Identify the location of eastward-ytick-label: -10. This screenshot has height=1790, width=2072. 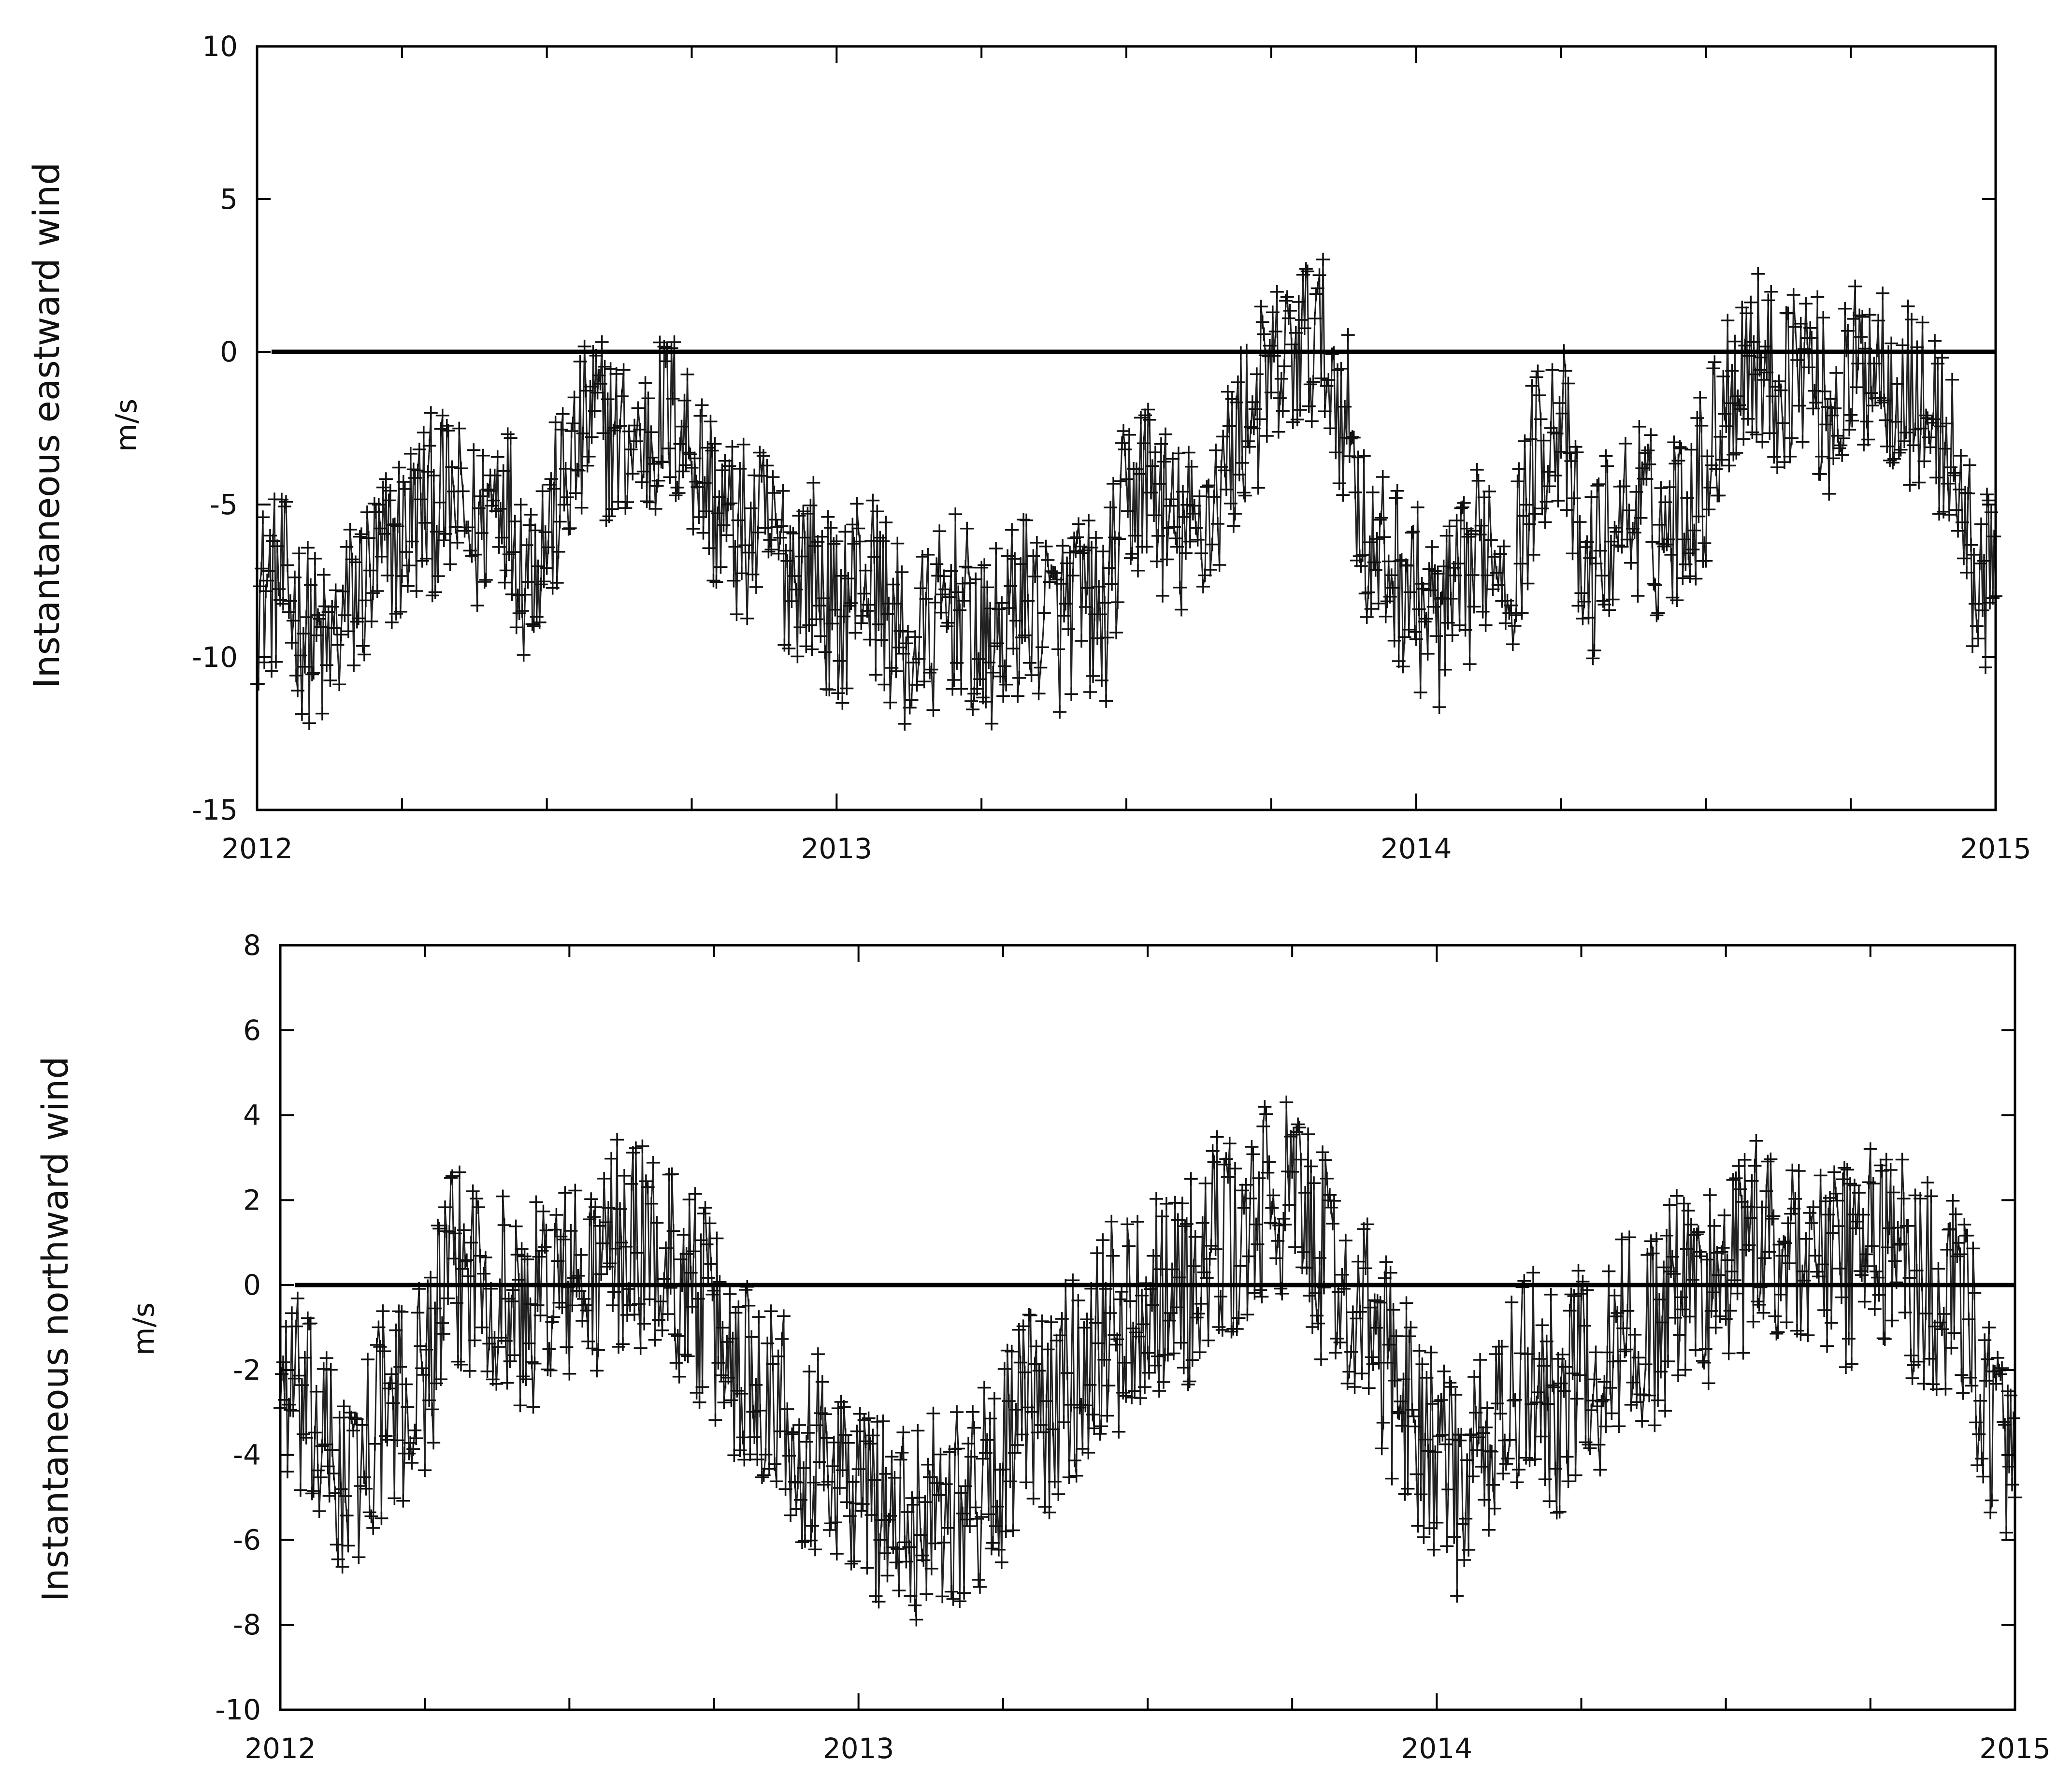
(215, 657).